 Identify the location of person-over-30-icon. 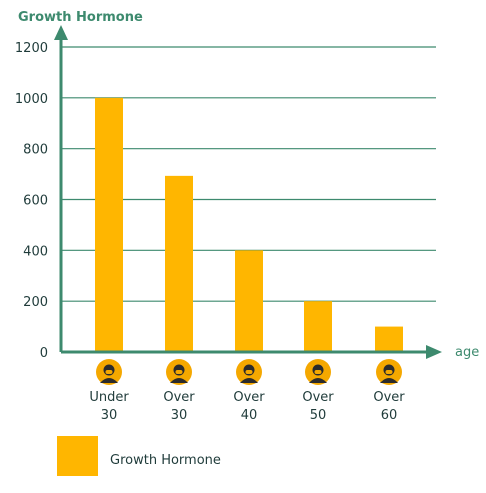
(179, 372).